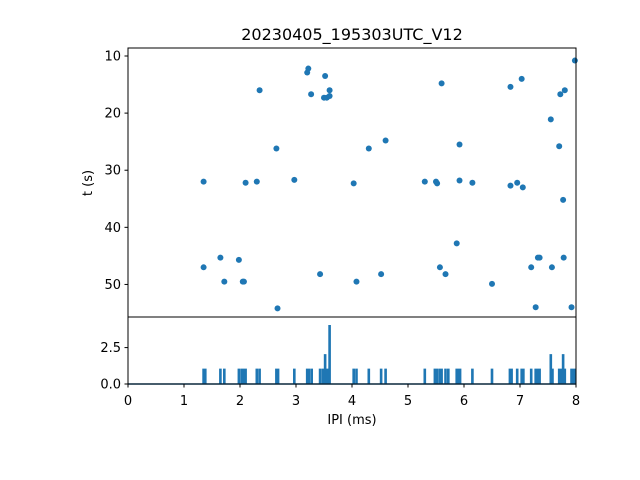 Image resolution: width=640 pixels, height=480 pixels. What do you see at coordinates (520, 401) in the screenshot?
I see `x-tick-label: 7` at bounding box center [520, 401].